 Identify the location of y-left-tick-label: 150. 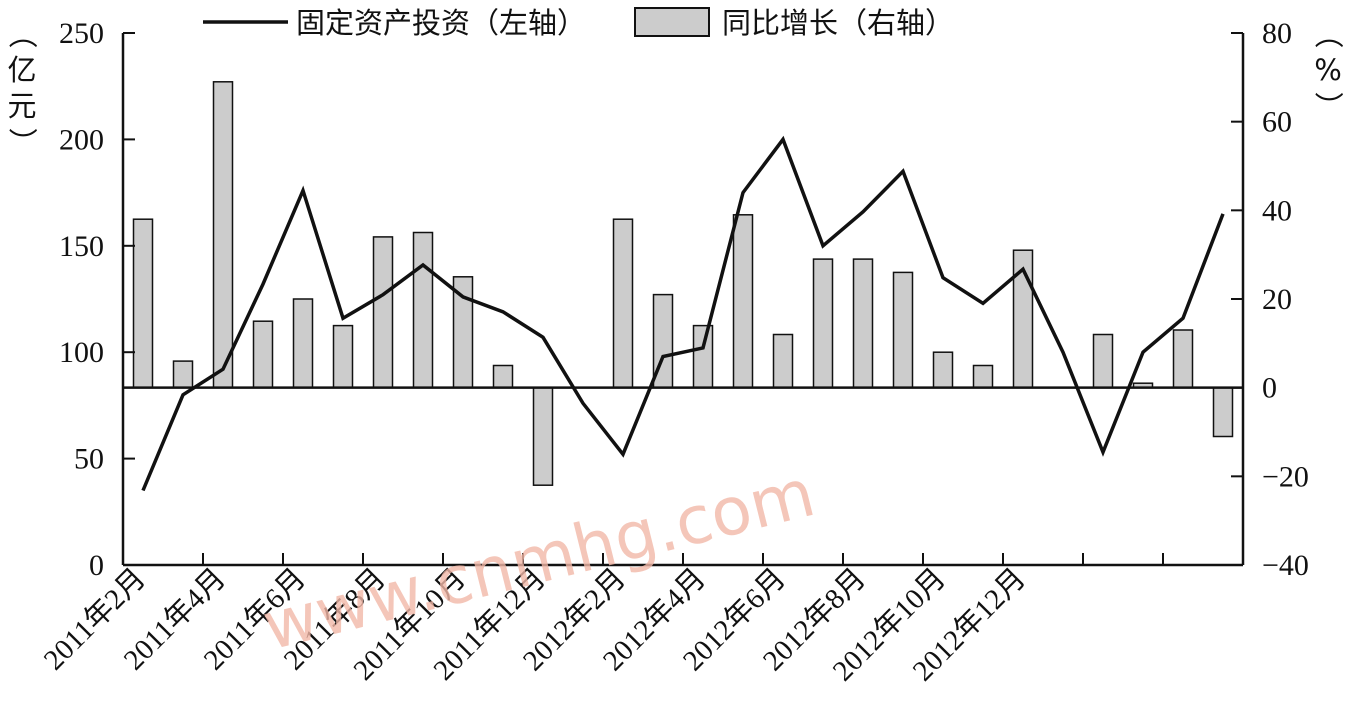
(81, 246).